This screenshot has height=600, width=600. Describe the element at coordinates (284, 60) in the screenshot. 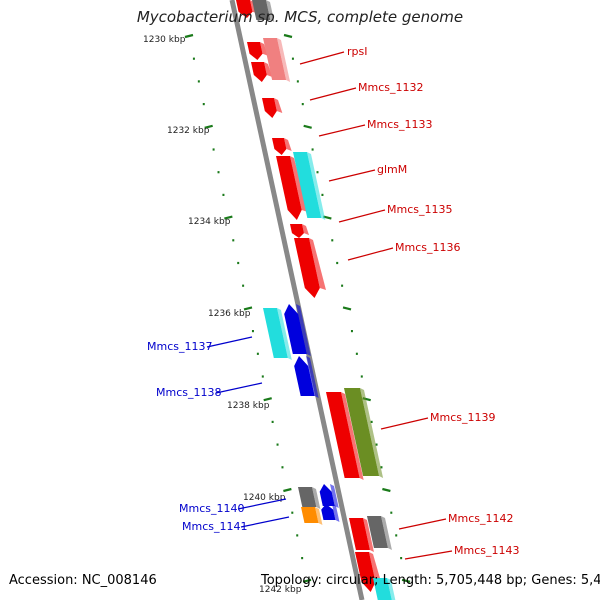

I see `gene-rpsI-pair-side` at that location.